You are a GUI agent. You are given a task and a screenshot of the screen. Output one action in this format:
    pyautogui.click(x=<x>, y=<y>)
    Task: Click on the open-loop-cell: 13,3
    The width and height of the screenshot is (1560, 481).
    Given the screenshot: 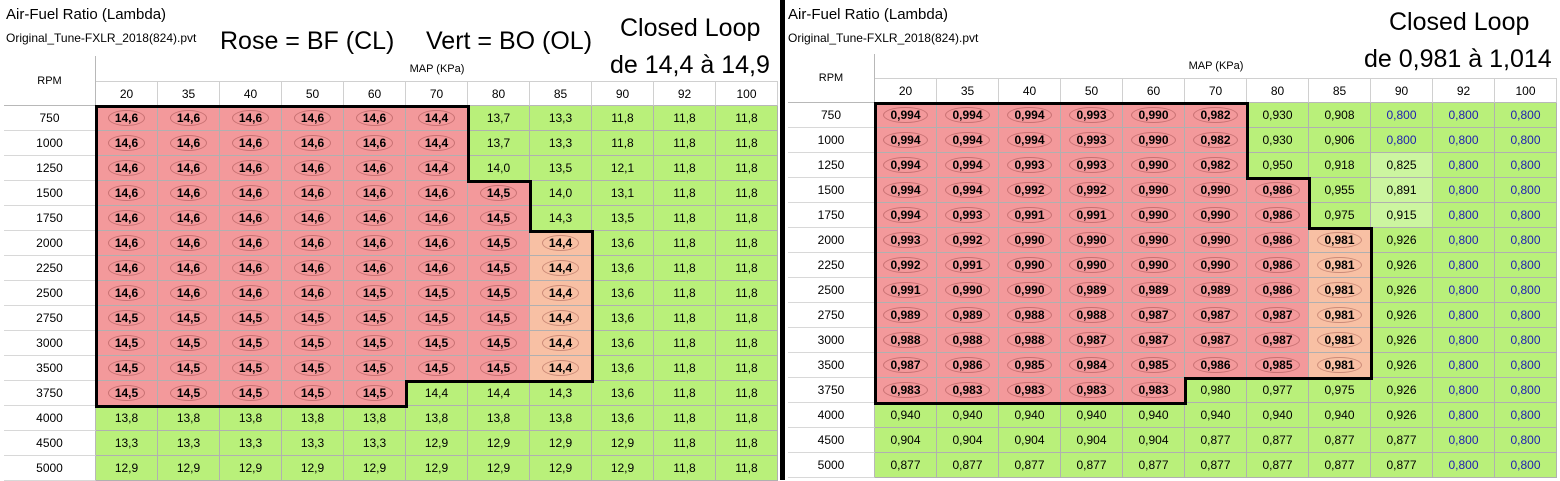 What is the action you would take?
    pyautogui.click(x=313, y=443)
    